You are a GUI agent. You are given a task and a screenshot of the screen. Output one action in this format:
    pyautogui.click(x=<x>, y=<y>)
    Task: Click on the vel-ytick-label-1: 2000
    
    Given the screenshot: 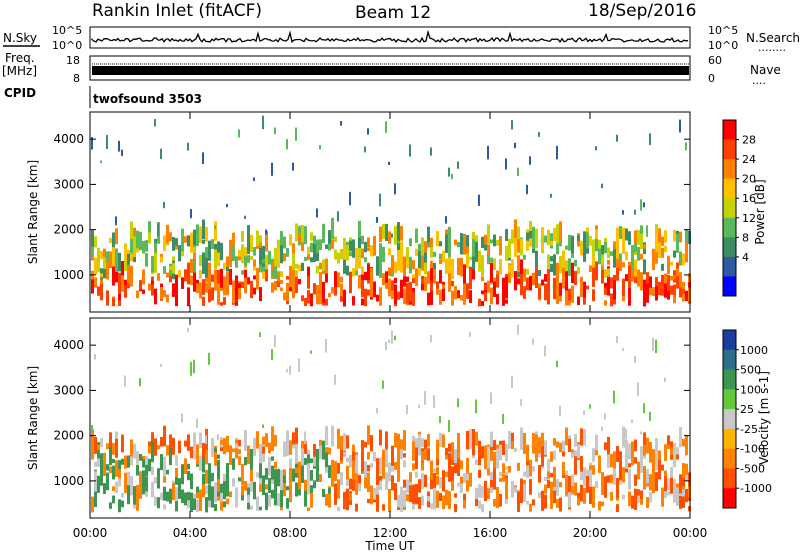 What is the action you would take?
    pyautogui.click(x=68, y=436)
    